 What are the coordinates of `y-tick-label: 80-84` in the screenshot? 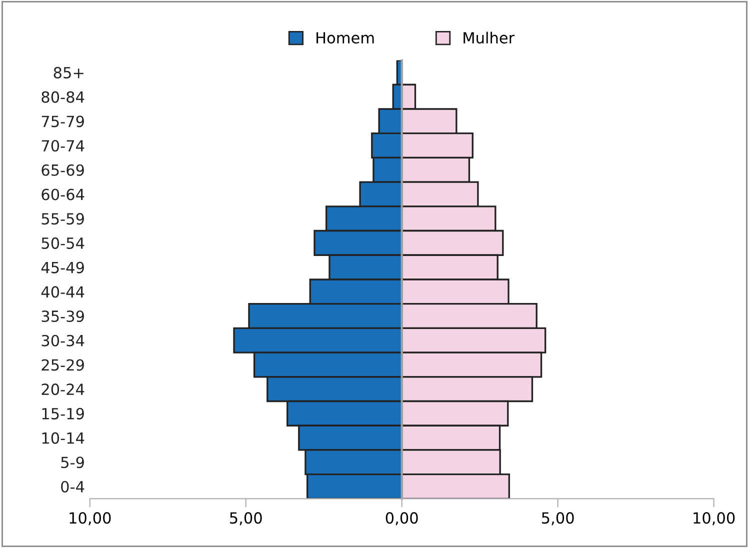 It's located at (63, 97).